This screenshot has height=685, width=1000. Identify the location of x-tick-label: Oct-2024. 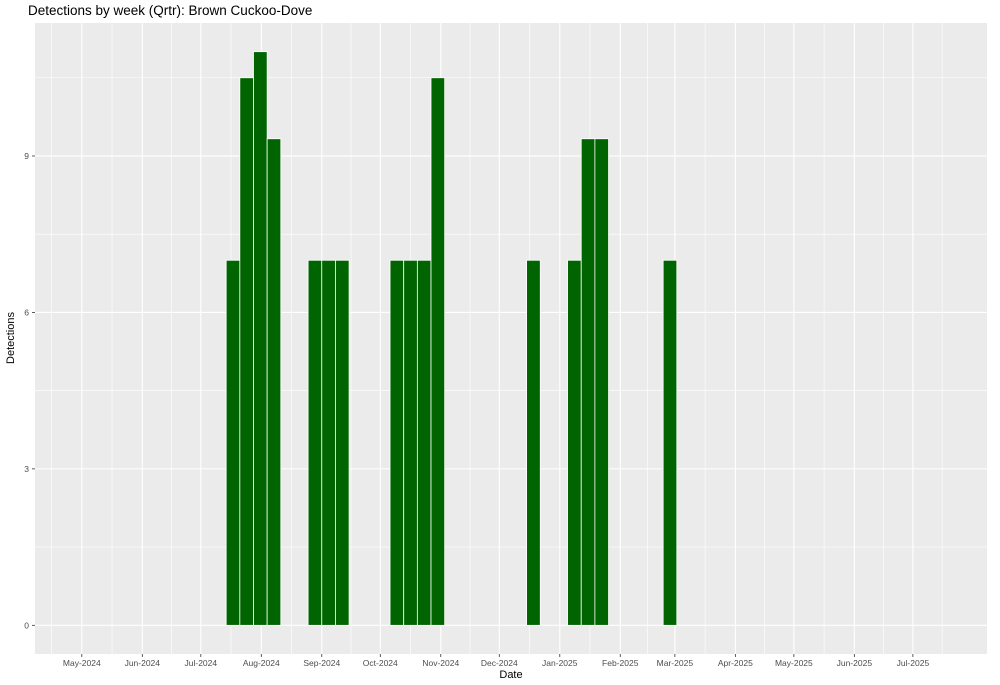
(380, 663).